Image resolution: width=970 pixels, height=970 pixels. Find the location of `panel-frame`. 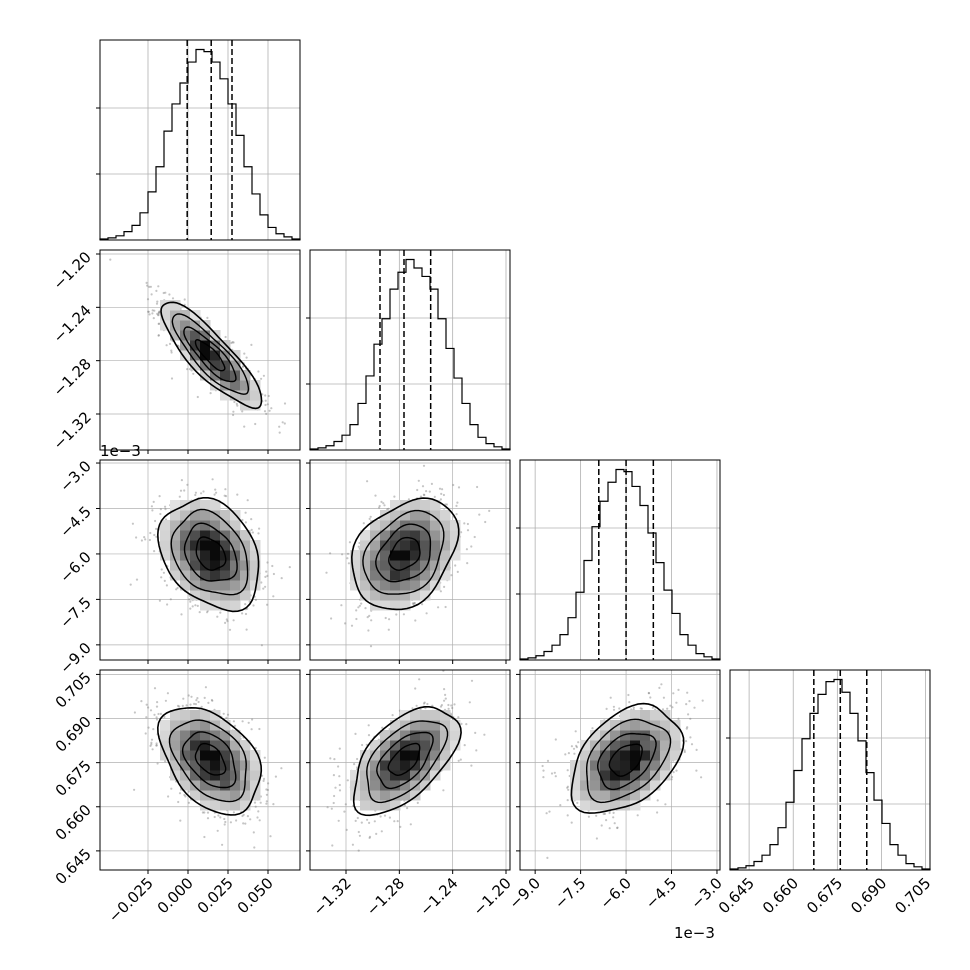

panel-frame is located at coordinates (410, 770).